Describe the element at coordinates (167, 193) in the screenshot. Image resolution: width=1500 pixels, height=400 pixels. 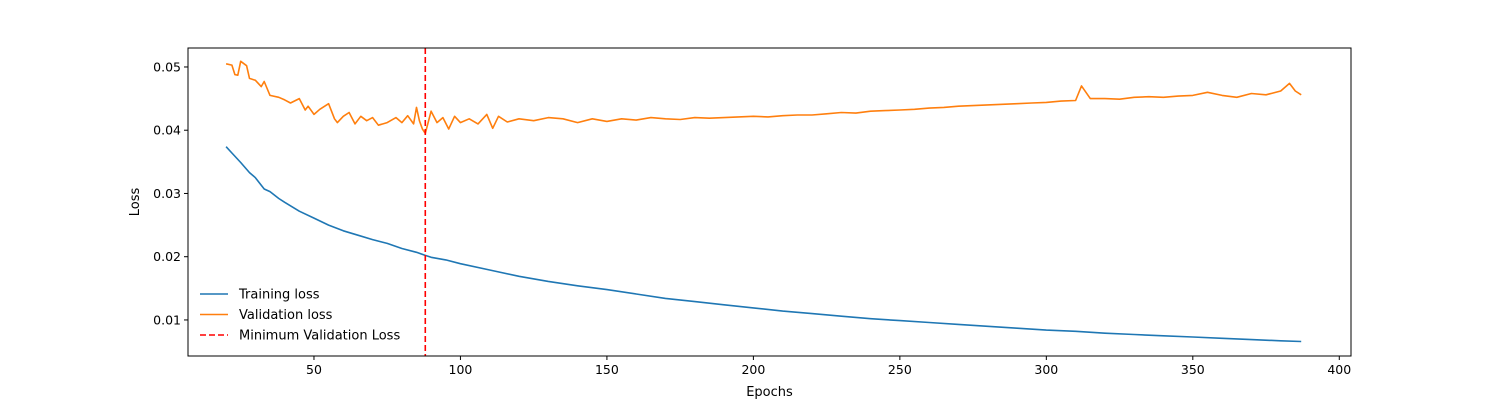
I see `y-tick-label: 0.03` at that location.